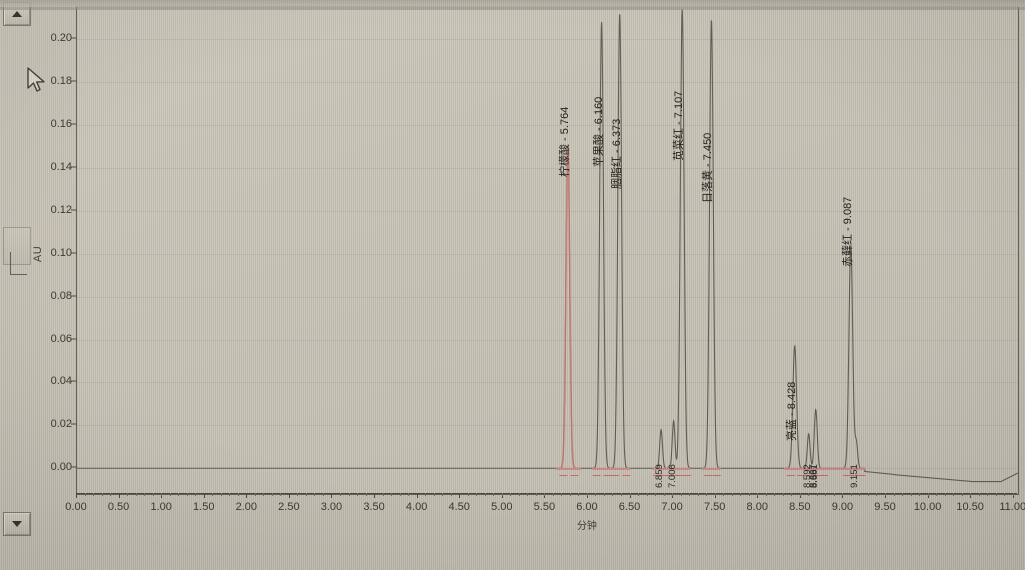 Image resolution: width=1025 pixels, height=570 pixels. Describe the element at coordinates (855, 476) in the screenshot. I see `peak-label: 9.151` at that location.